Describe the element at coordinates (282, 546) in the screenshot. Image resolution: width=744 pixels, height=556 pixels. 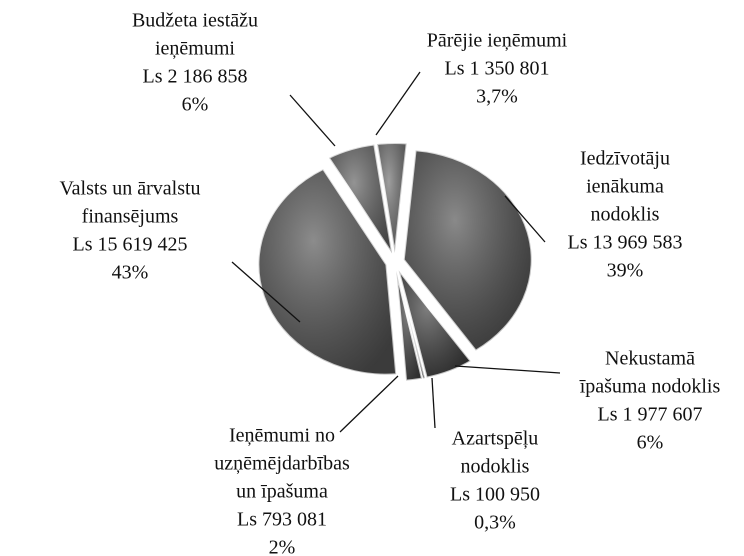
I see `value-label: 2%` at that location.